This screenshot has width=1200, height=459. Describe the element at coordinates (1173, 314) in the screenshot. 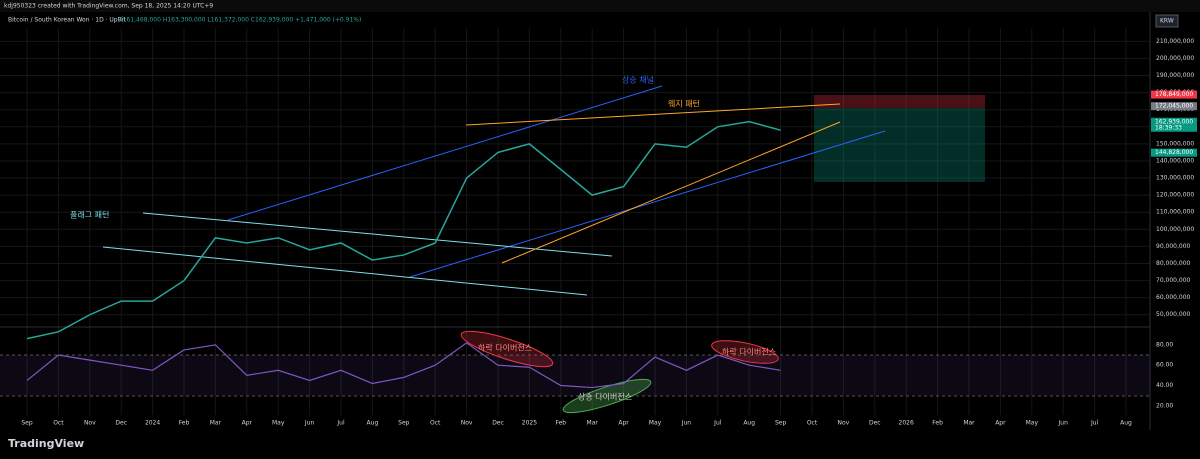

I see `y-tick-label: 50,000,000` at that location.